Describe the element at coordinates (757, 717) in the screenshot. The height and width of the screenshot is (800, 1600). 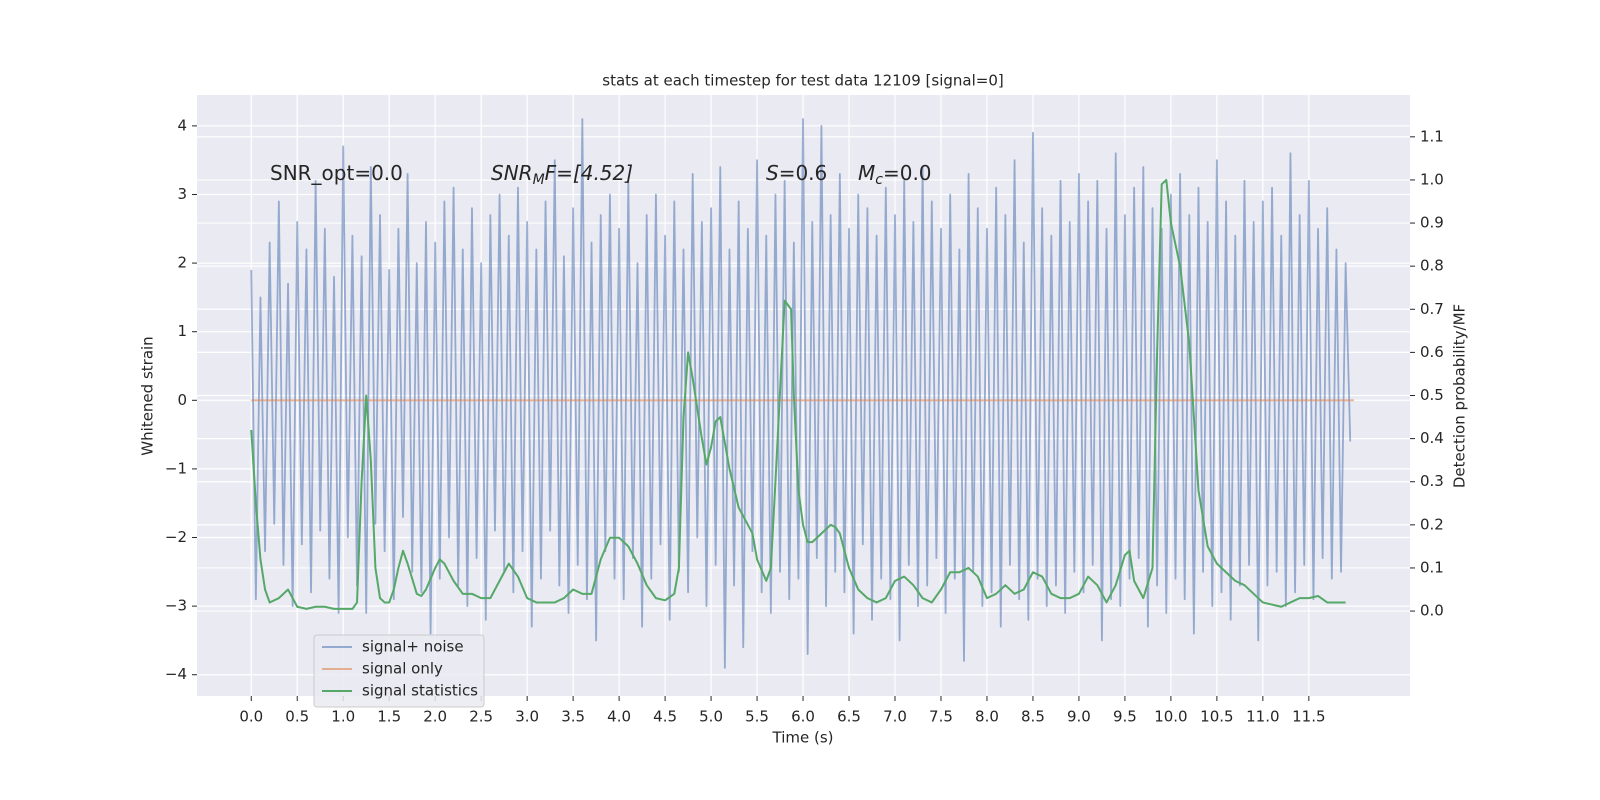
I see `x-tick-label: 5.5` at that location.